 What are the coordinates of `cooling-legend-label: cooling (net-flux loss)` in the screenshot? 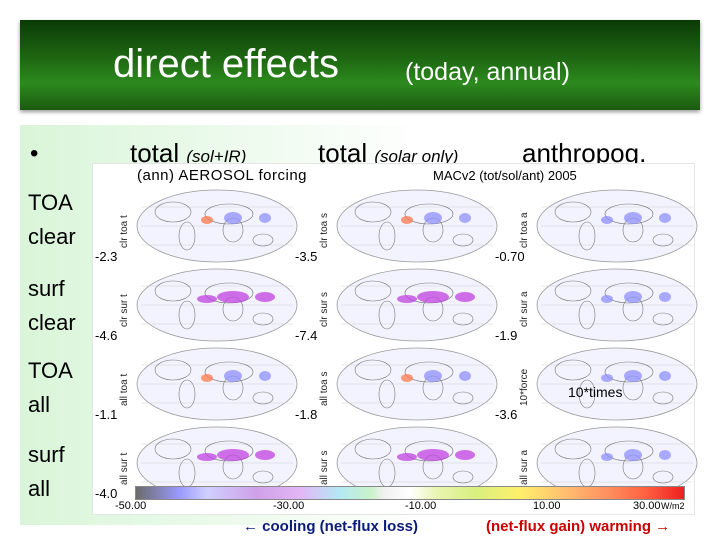 It's located at (340, 526).